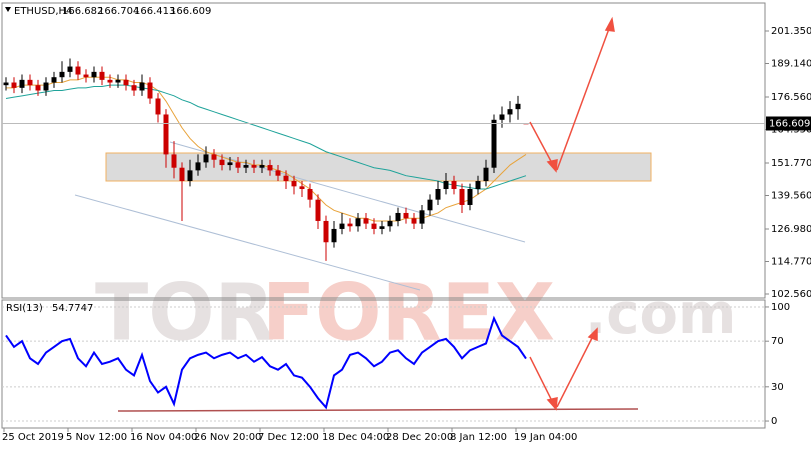  I want to click on price-label: 166.609, so click(789, 123).